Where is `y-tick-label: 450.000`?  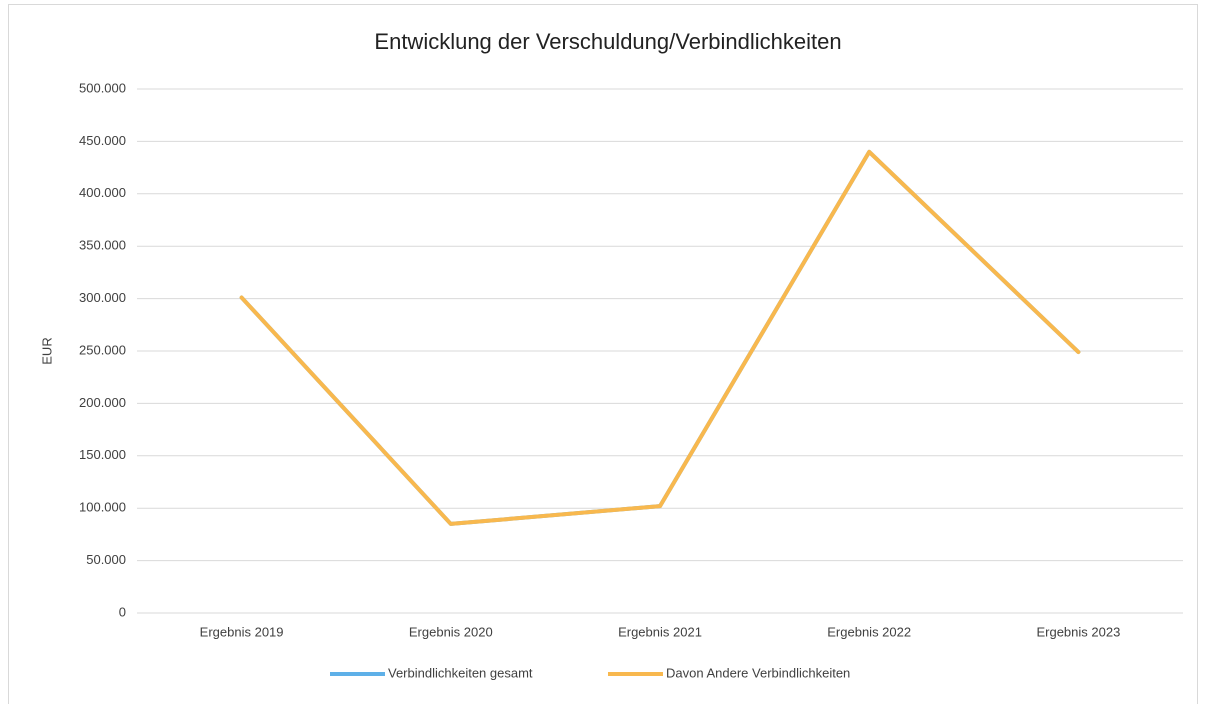 y-tick-label: 450.000 is located at coordinates (102, 140).